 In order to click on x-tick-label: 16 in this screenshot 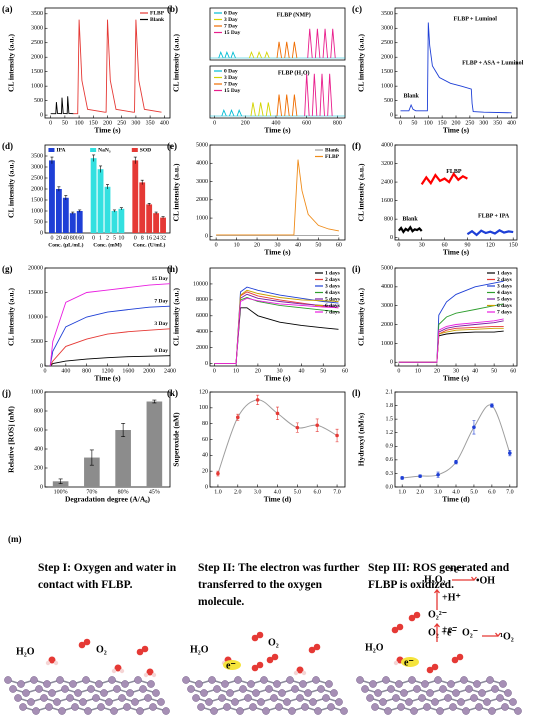, I will do `click(149, 238)`.